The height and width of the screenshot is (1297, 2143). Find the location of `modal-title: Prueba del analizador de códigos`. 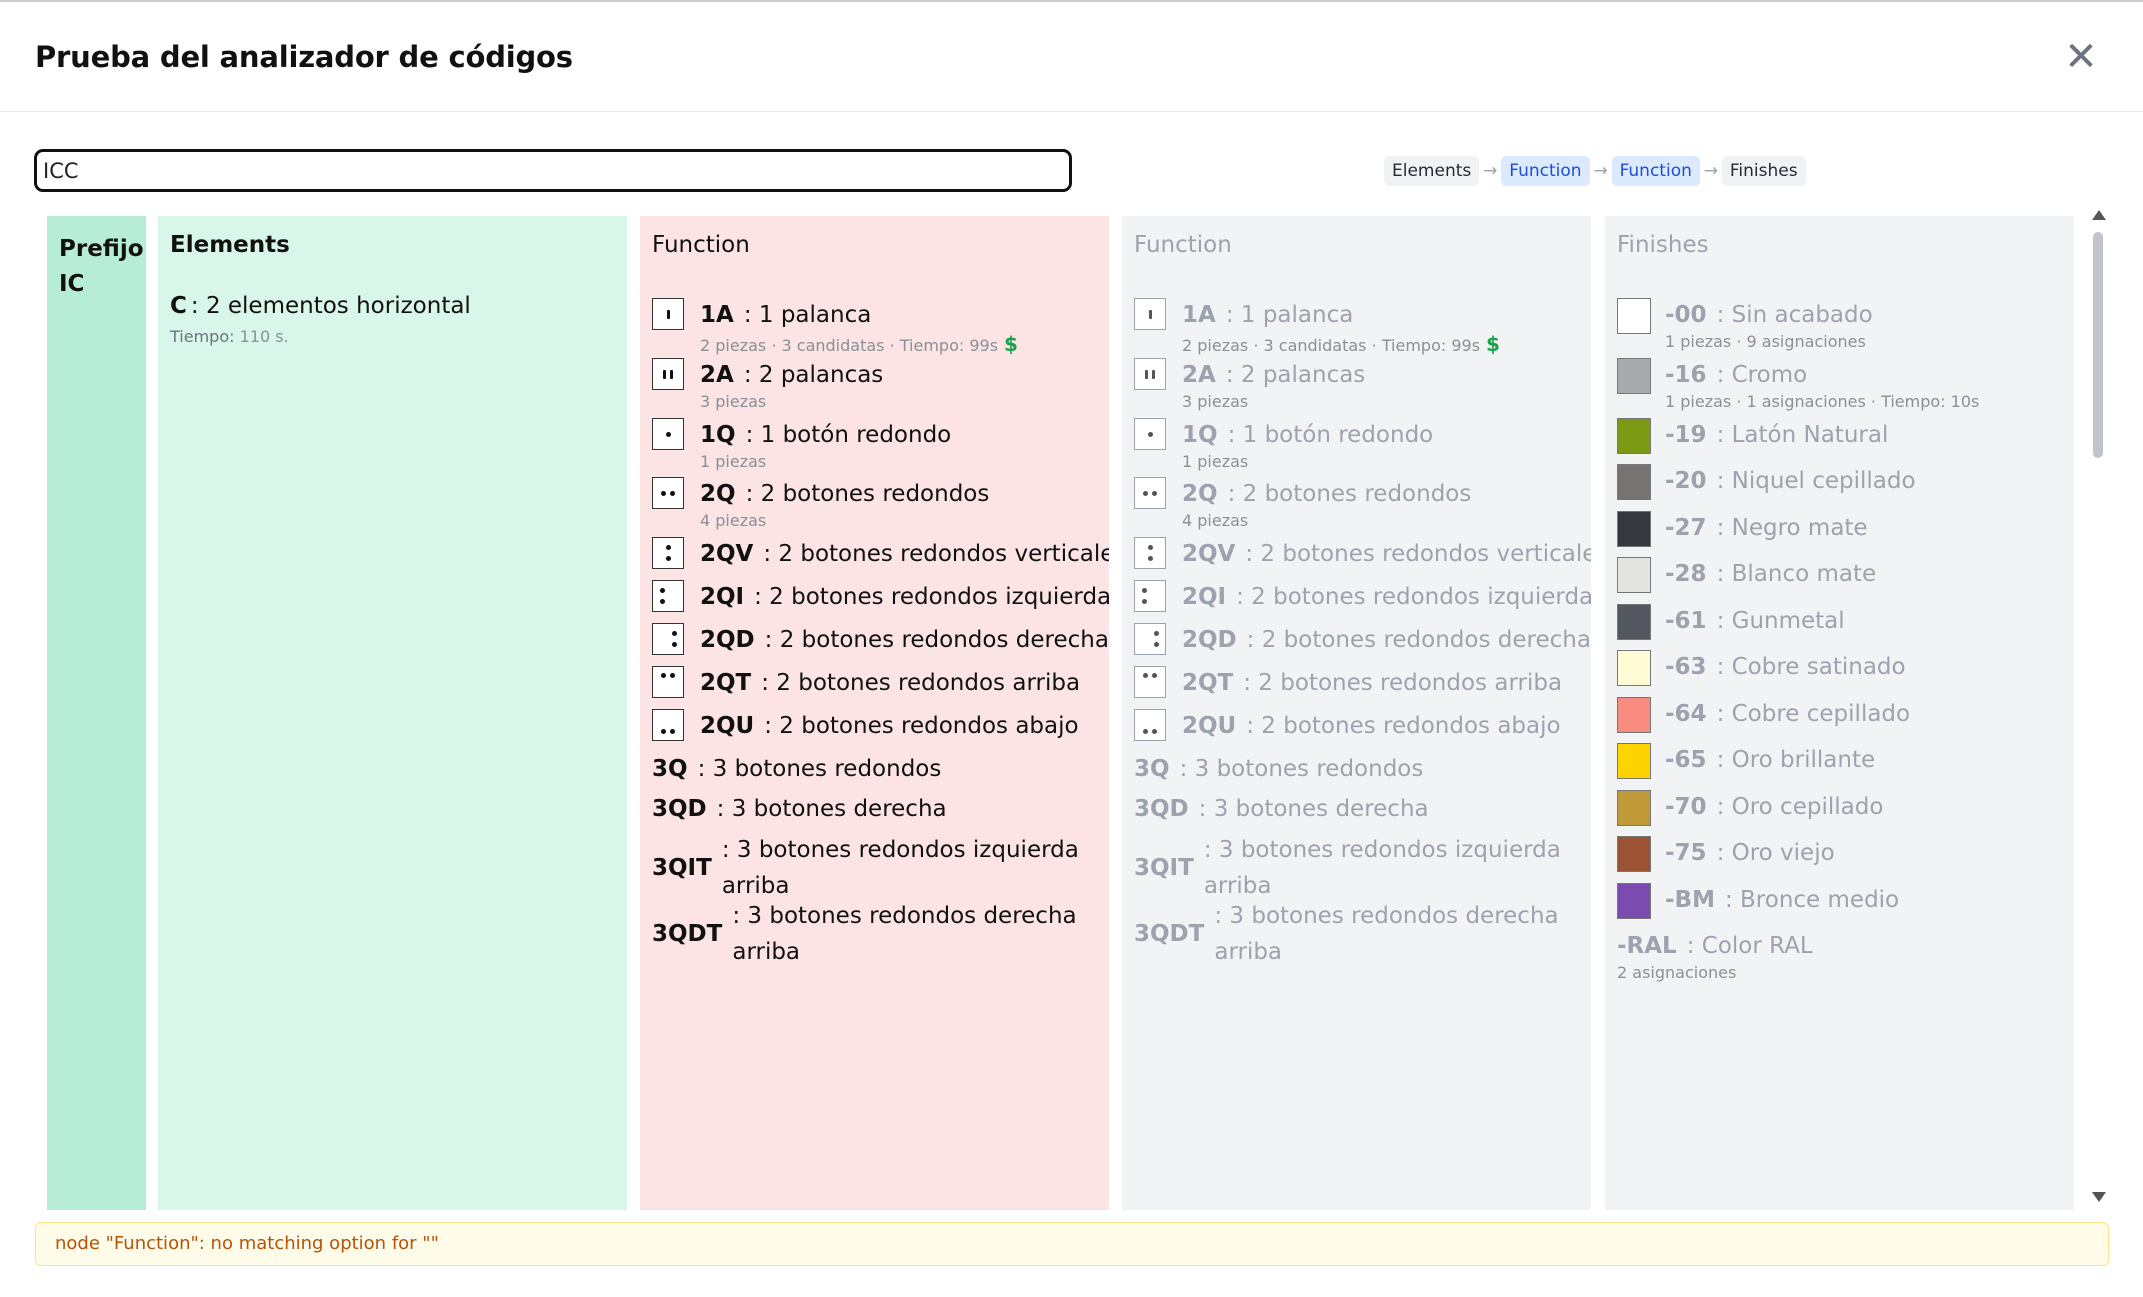

modal-title: Prueba del analizador de códigos is located at coordinates (304, 57).